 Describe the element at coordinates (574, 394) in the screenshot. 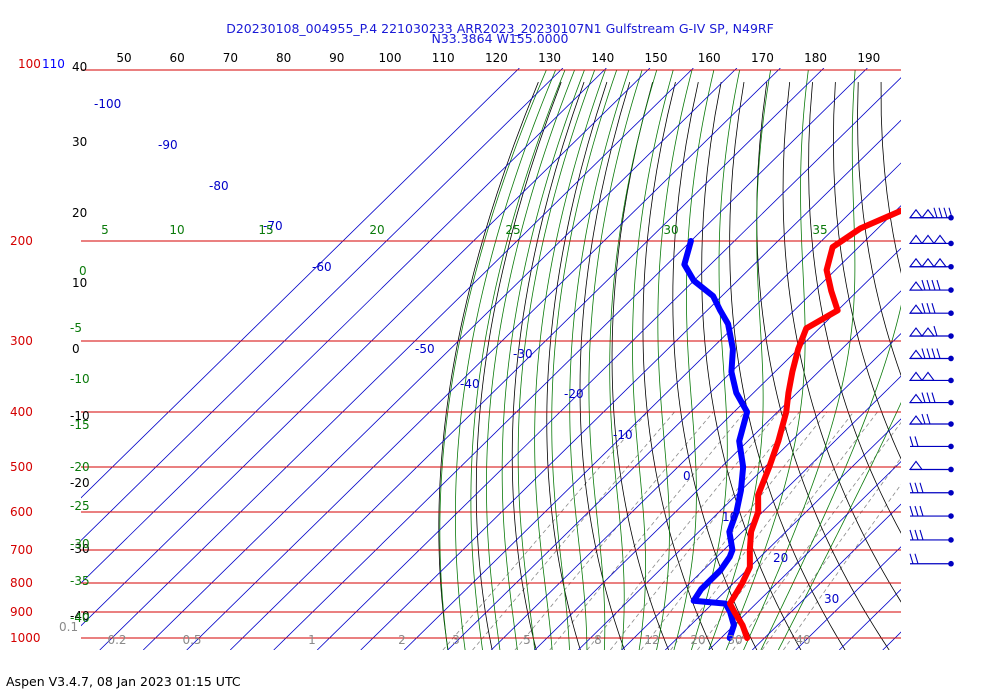

I see `isotherm-label: -20` at that location.